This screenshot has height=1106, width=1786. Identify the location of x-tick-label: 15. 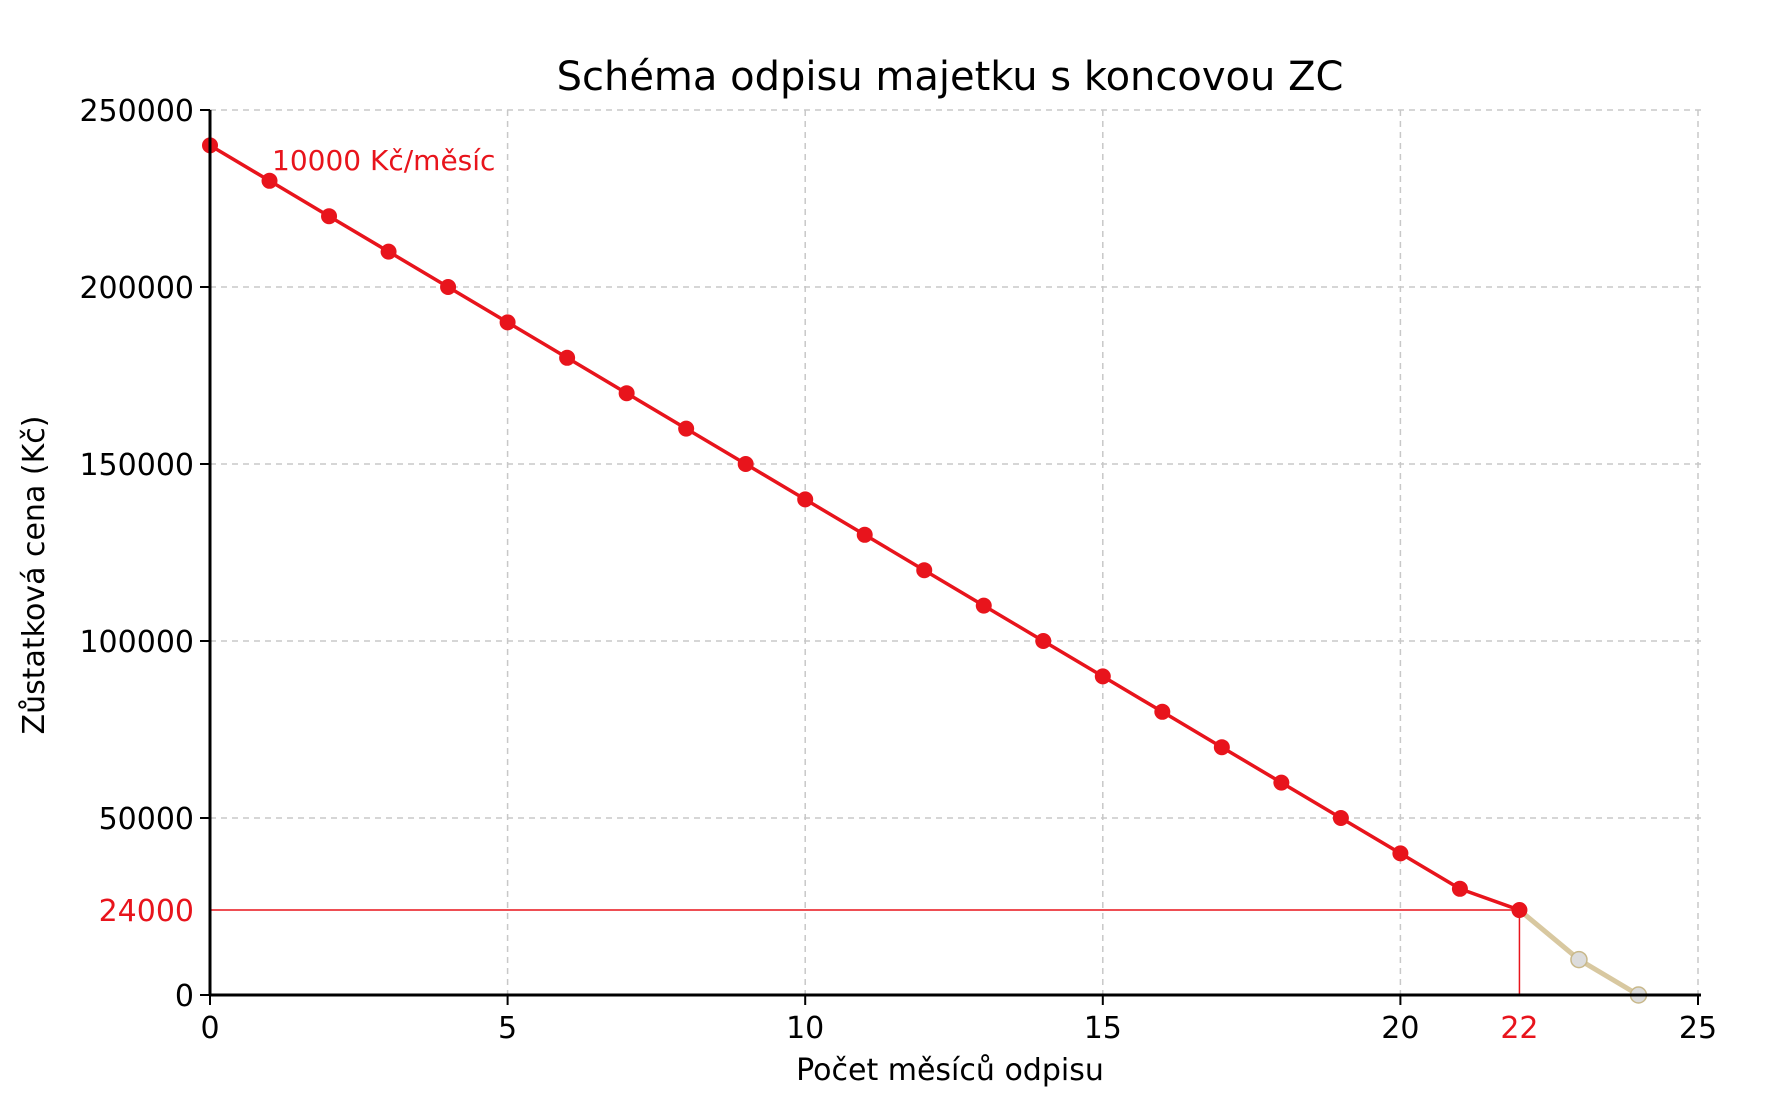
(1103, 1028).